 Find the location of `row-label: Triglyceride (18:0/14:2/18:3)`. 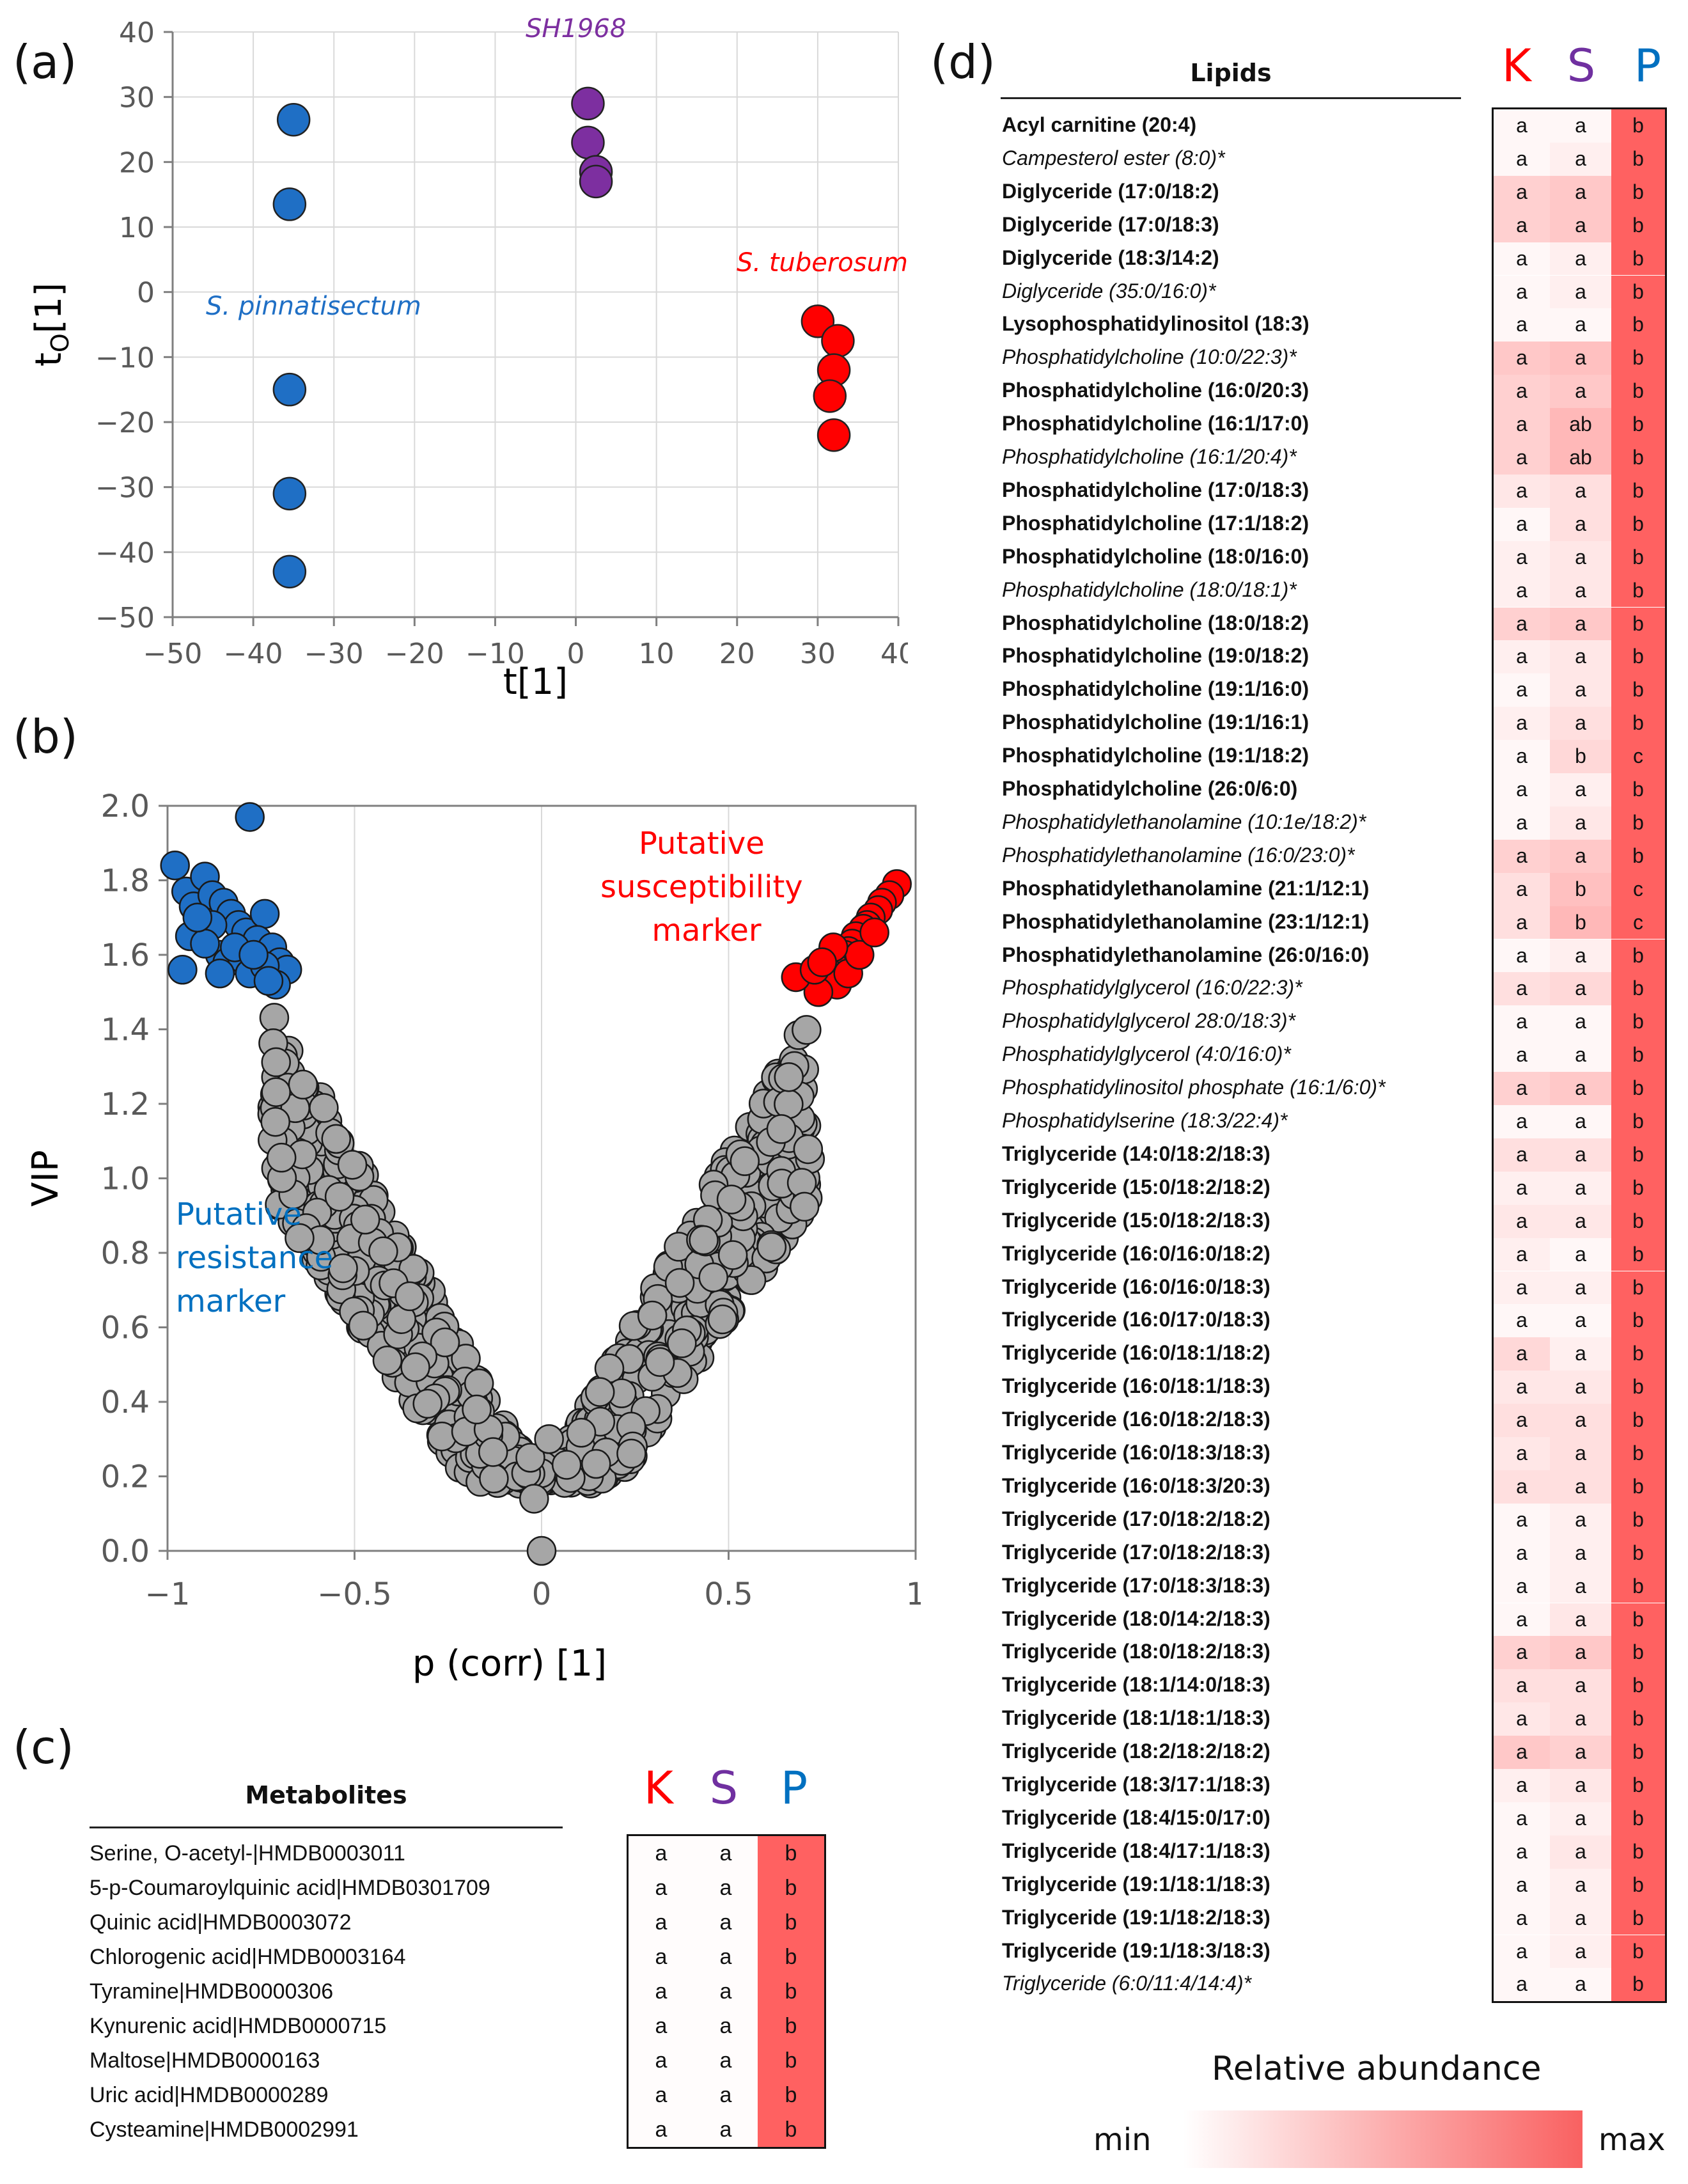

row-label: Triglyceride (18:0/14:2/18:3) is located at coordinates (1136, 1618).